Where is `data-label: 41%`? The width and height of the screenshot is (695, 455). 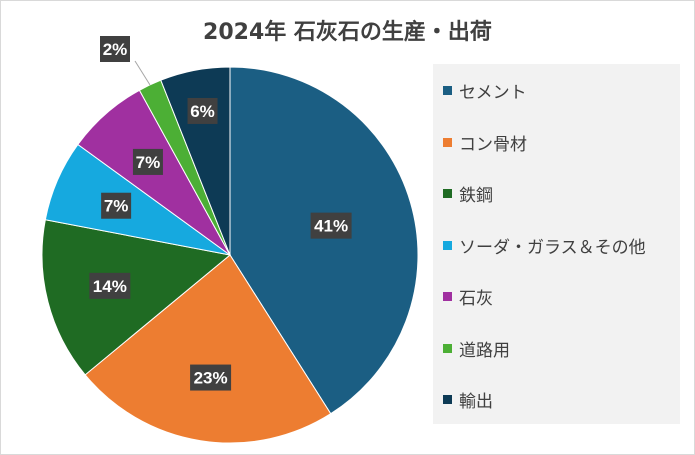
data-label: 41% is located at coordinates (331, 226).